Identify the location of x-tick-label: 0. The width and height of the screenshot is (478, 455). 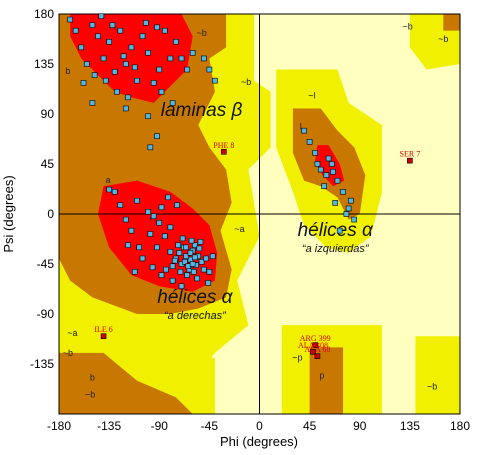
(259, 426).